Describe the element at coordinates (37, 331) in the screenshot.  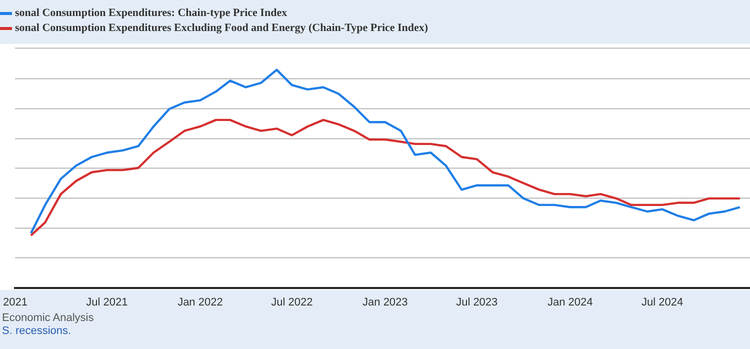
I see `text: S. recessions.` at that location.